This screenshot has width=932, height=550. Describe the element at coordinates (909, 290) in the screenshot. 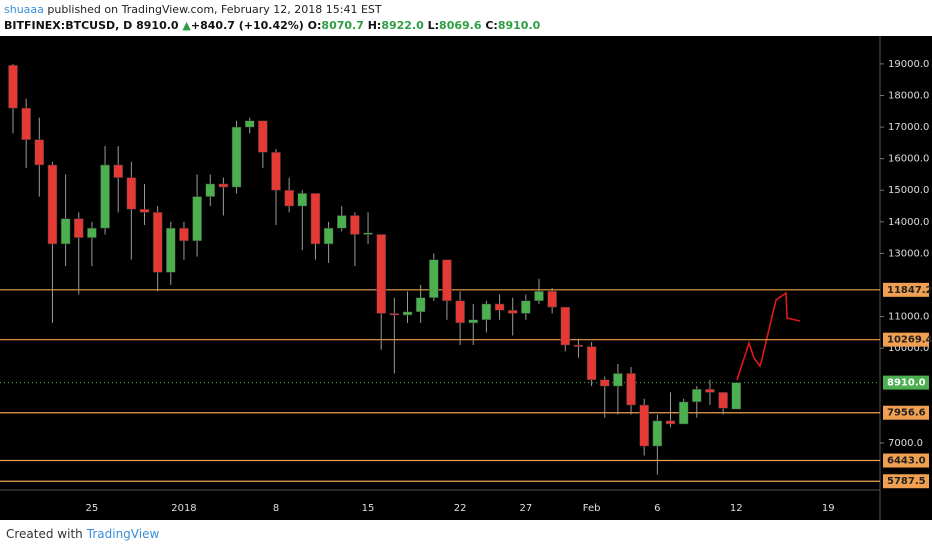

I see `level-label: 11847.2` at that location.